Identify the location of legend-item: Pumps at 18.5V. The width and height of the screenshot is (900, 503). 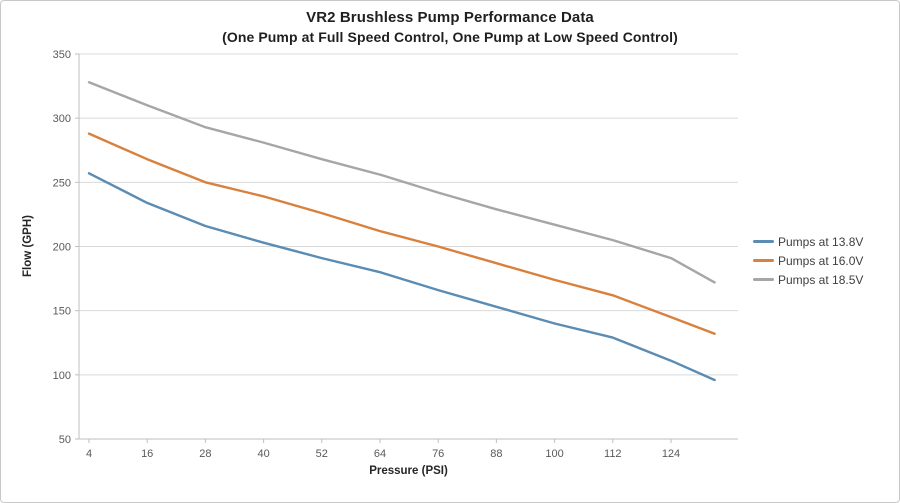
(808, 279).